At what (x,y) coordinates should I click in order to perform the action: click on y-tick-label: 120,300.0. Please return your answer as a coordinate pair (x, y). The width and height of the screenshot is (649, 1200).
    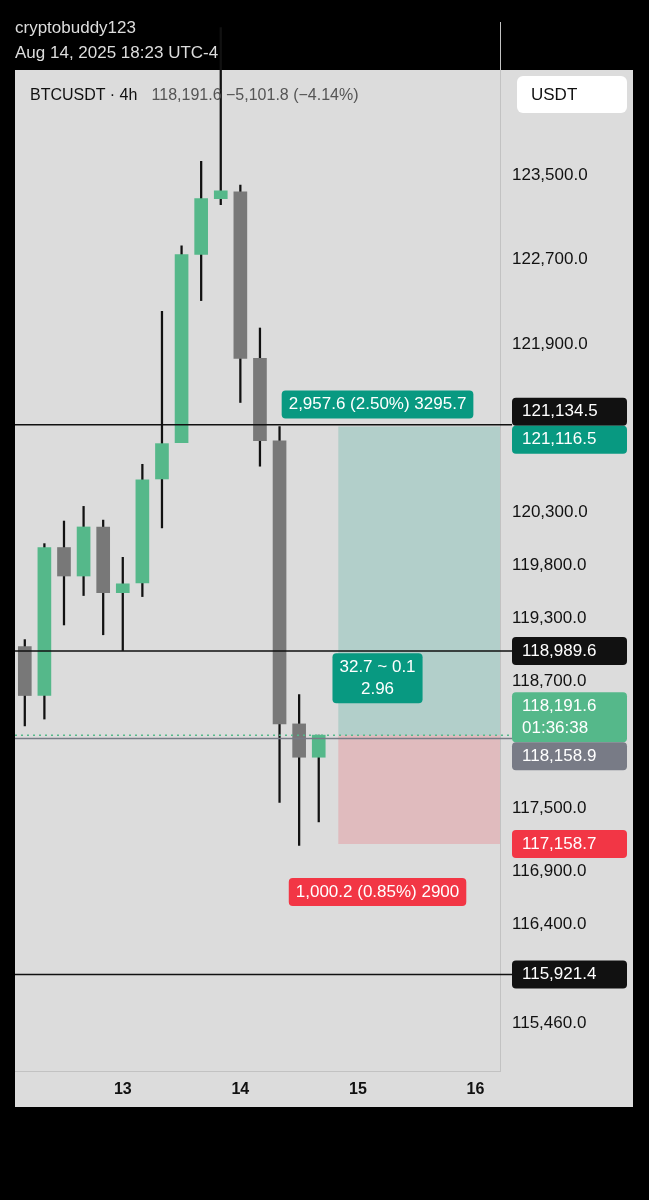
    Looking at the image, I should click on (550, 512).